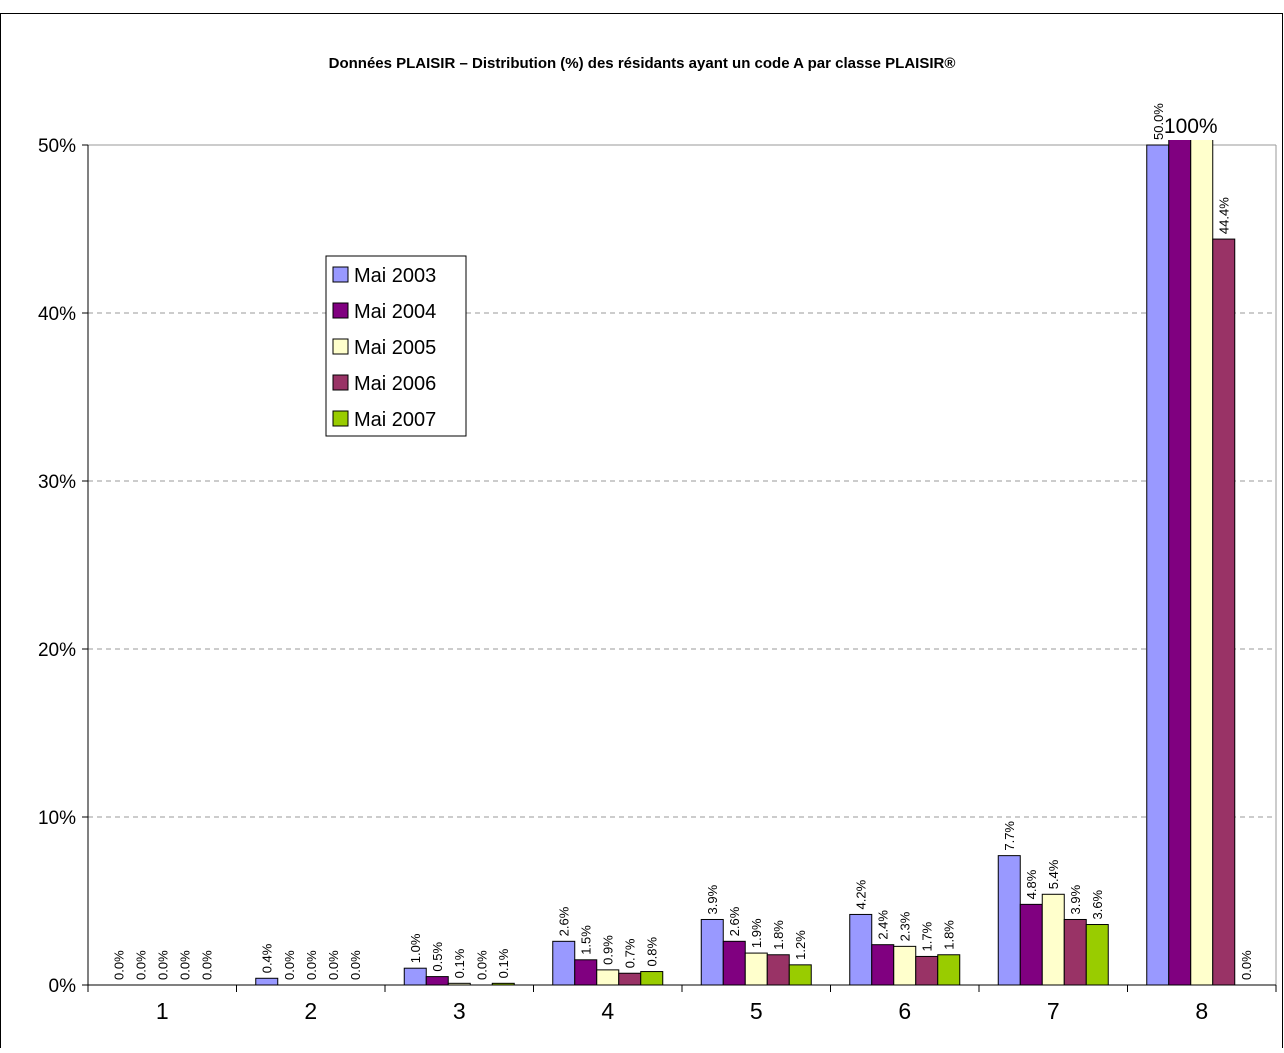 The image size is (1284, 1053). Describe the element at coordinates (1224, 215) in the screenshot. I see `data-label: 44.4%` at that location.